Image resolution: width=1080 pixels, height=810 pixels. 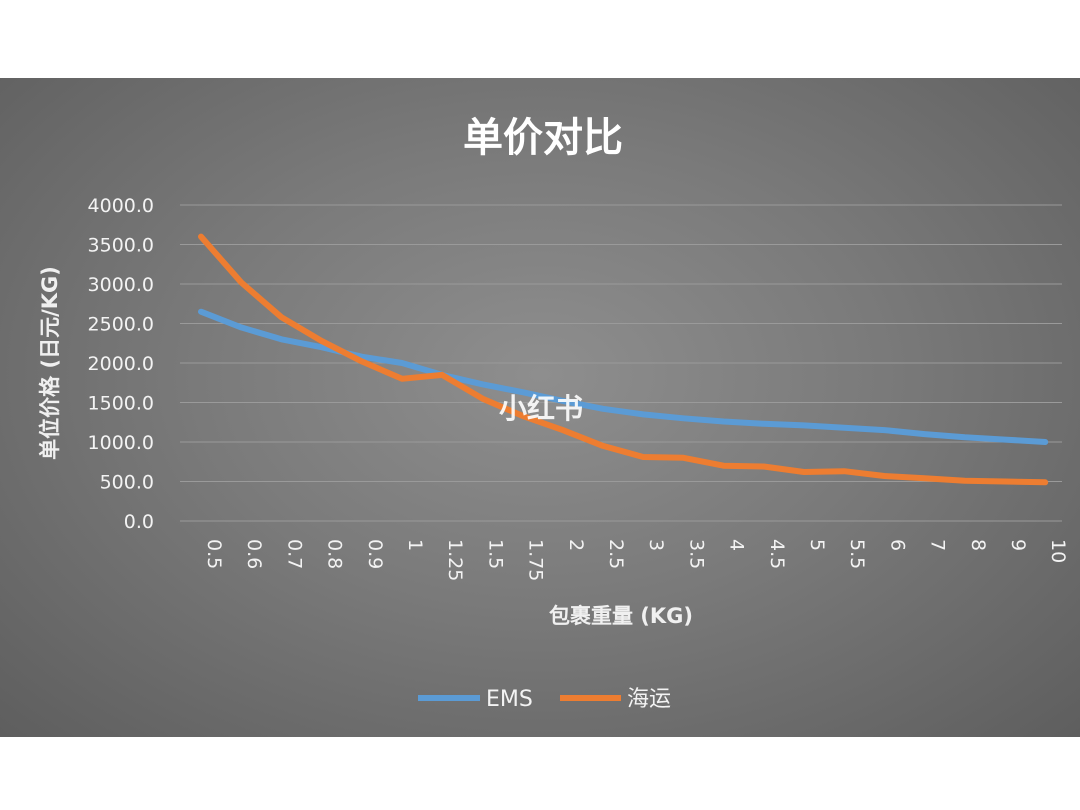 I want to click on y-tick-label: 3000.0, so click(x=121, y=285).